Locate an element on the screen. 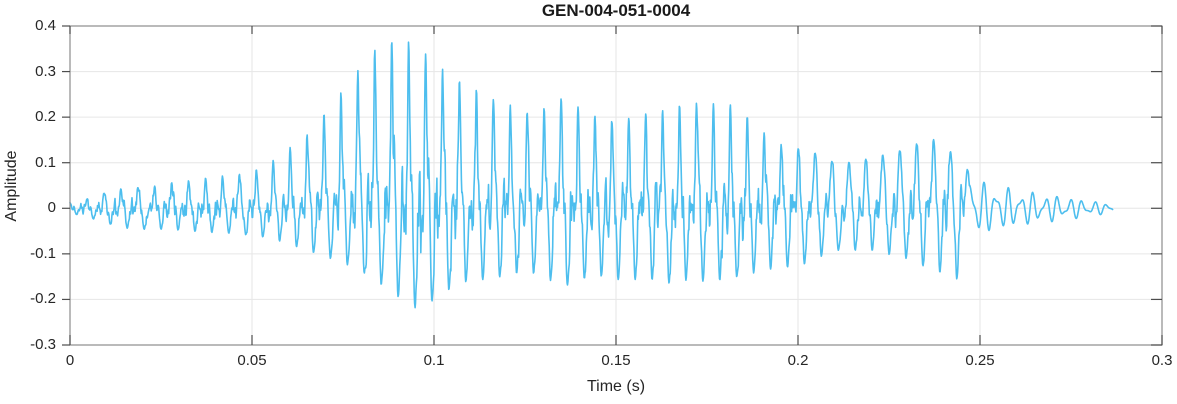 The height and width of the screenshot is (404, 1177). x-tick-label: 0.15 is located at coordinates (616, 360).